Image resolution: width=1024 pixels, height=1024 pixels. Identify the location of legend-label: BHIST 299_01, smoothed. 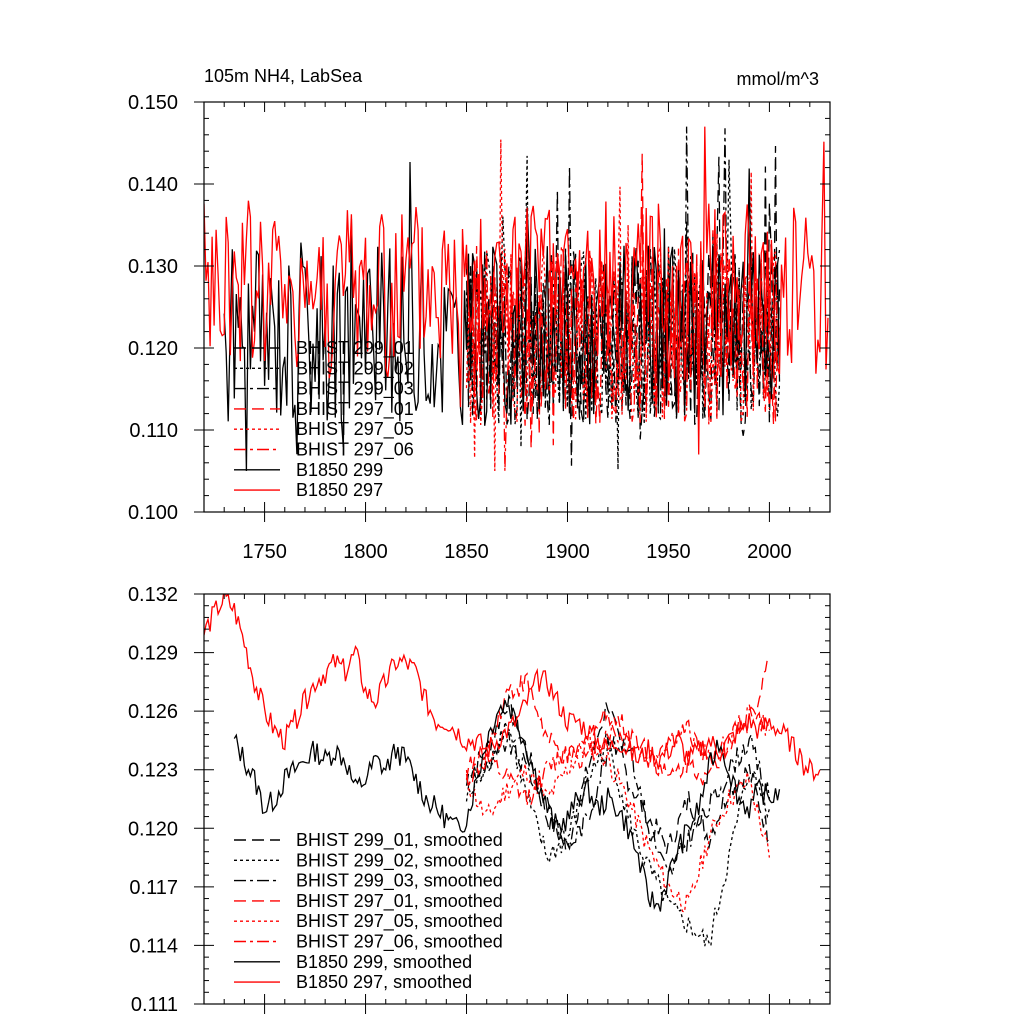
(399, 840).